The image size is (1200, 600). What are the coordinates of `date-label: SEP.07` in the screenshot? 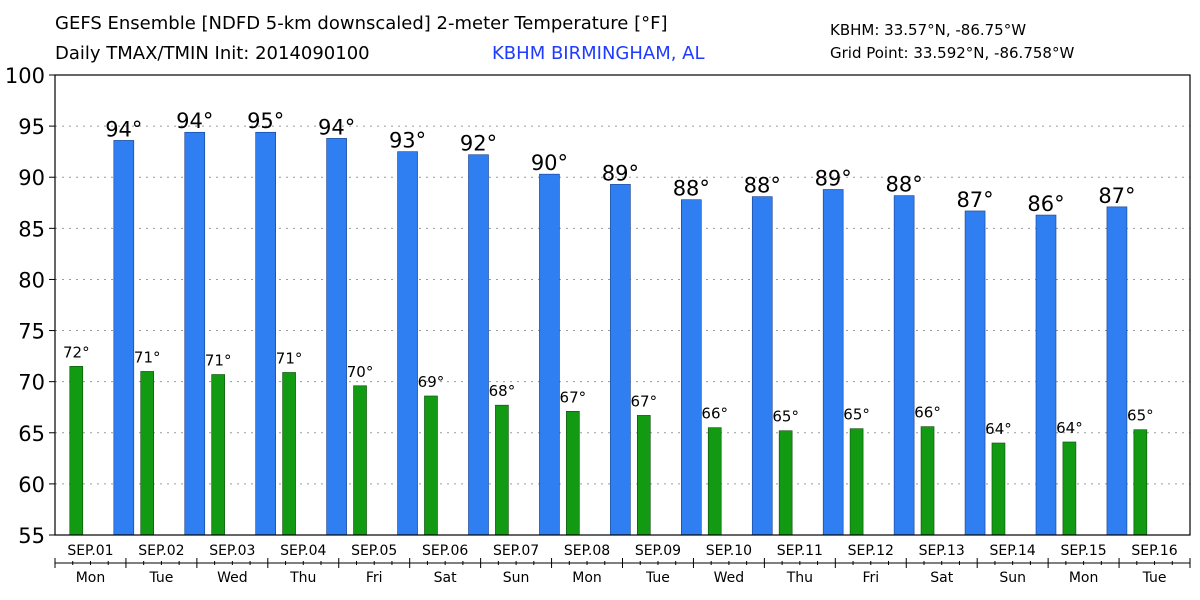 It's located at (516, 551).